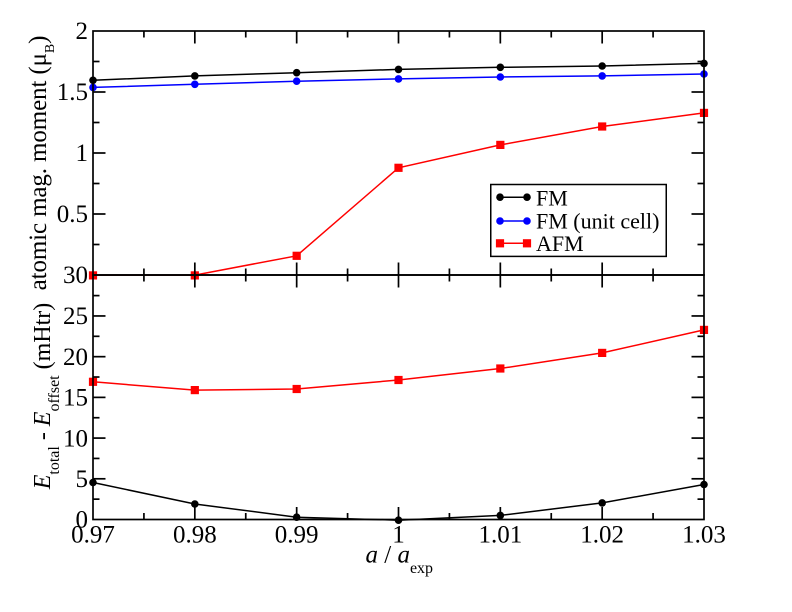 The height and width of the screenshot is (612, 792). Describe the element at coordinates (195, 535) in the screenshot. I see `svg-text: 0.98` at that location.